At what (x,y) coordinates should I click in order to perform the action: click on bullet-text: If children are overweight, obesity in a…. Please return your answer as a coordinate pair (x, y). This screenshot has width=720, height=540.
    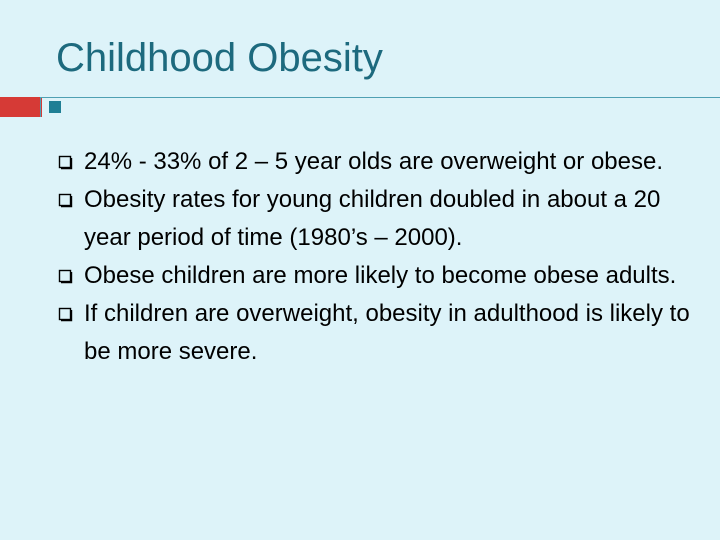
    Looking at the image, I should click on (387, 332).